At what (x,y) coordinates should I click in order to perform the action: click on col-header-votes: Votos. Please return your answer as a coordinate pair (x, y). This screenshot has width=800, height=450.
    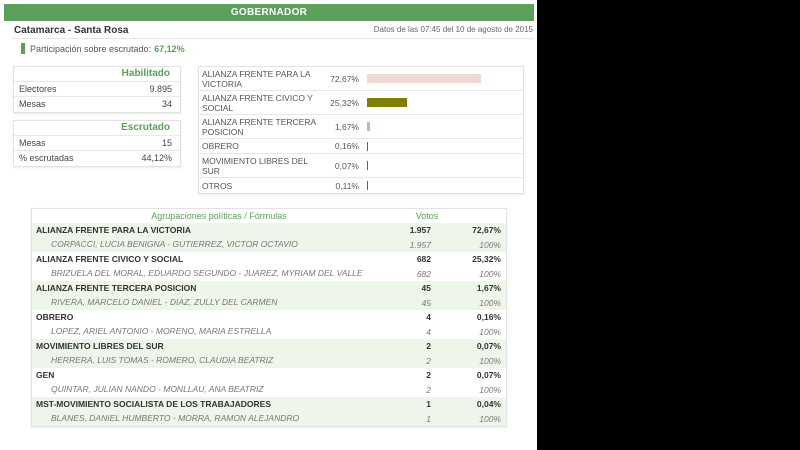
    Looking at the image, I should click on (427, 216).